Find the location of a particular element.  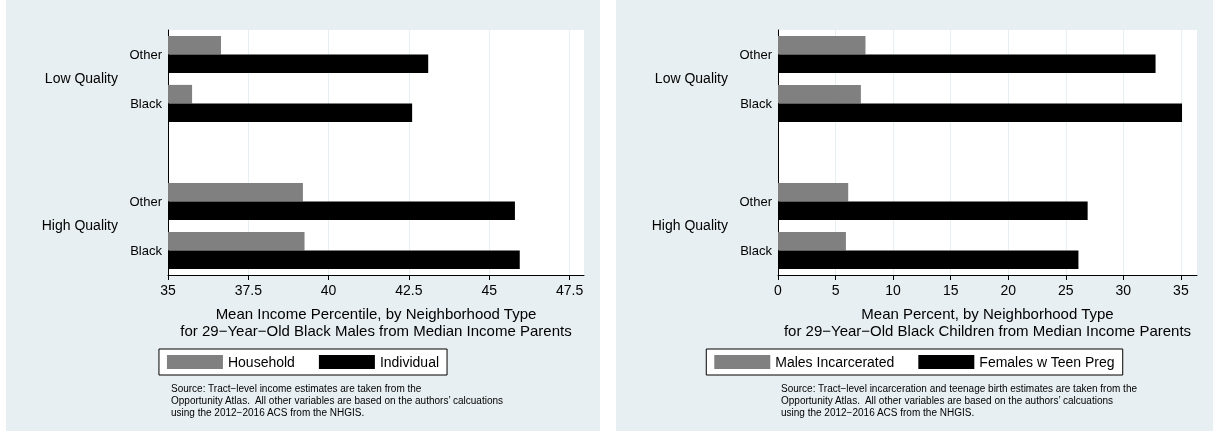

x-tick-label: 45 is located at coordinates (489, 290).